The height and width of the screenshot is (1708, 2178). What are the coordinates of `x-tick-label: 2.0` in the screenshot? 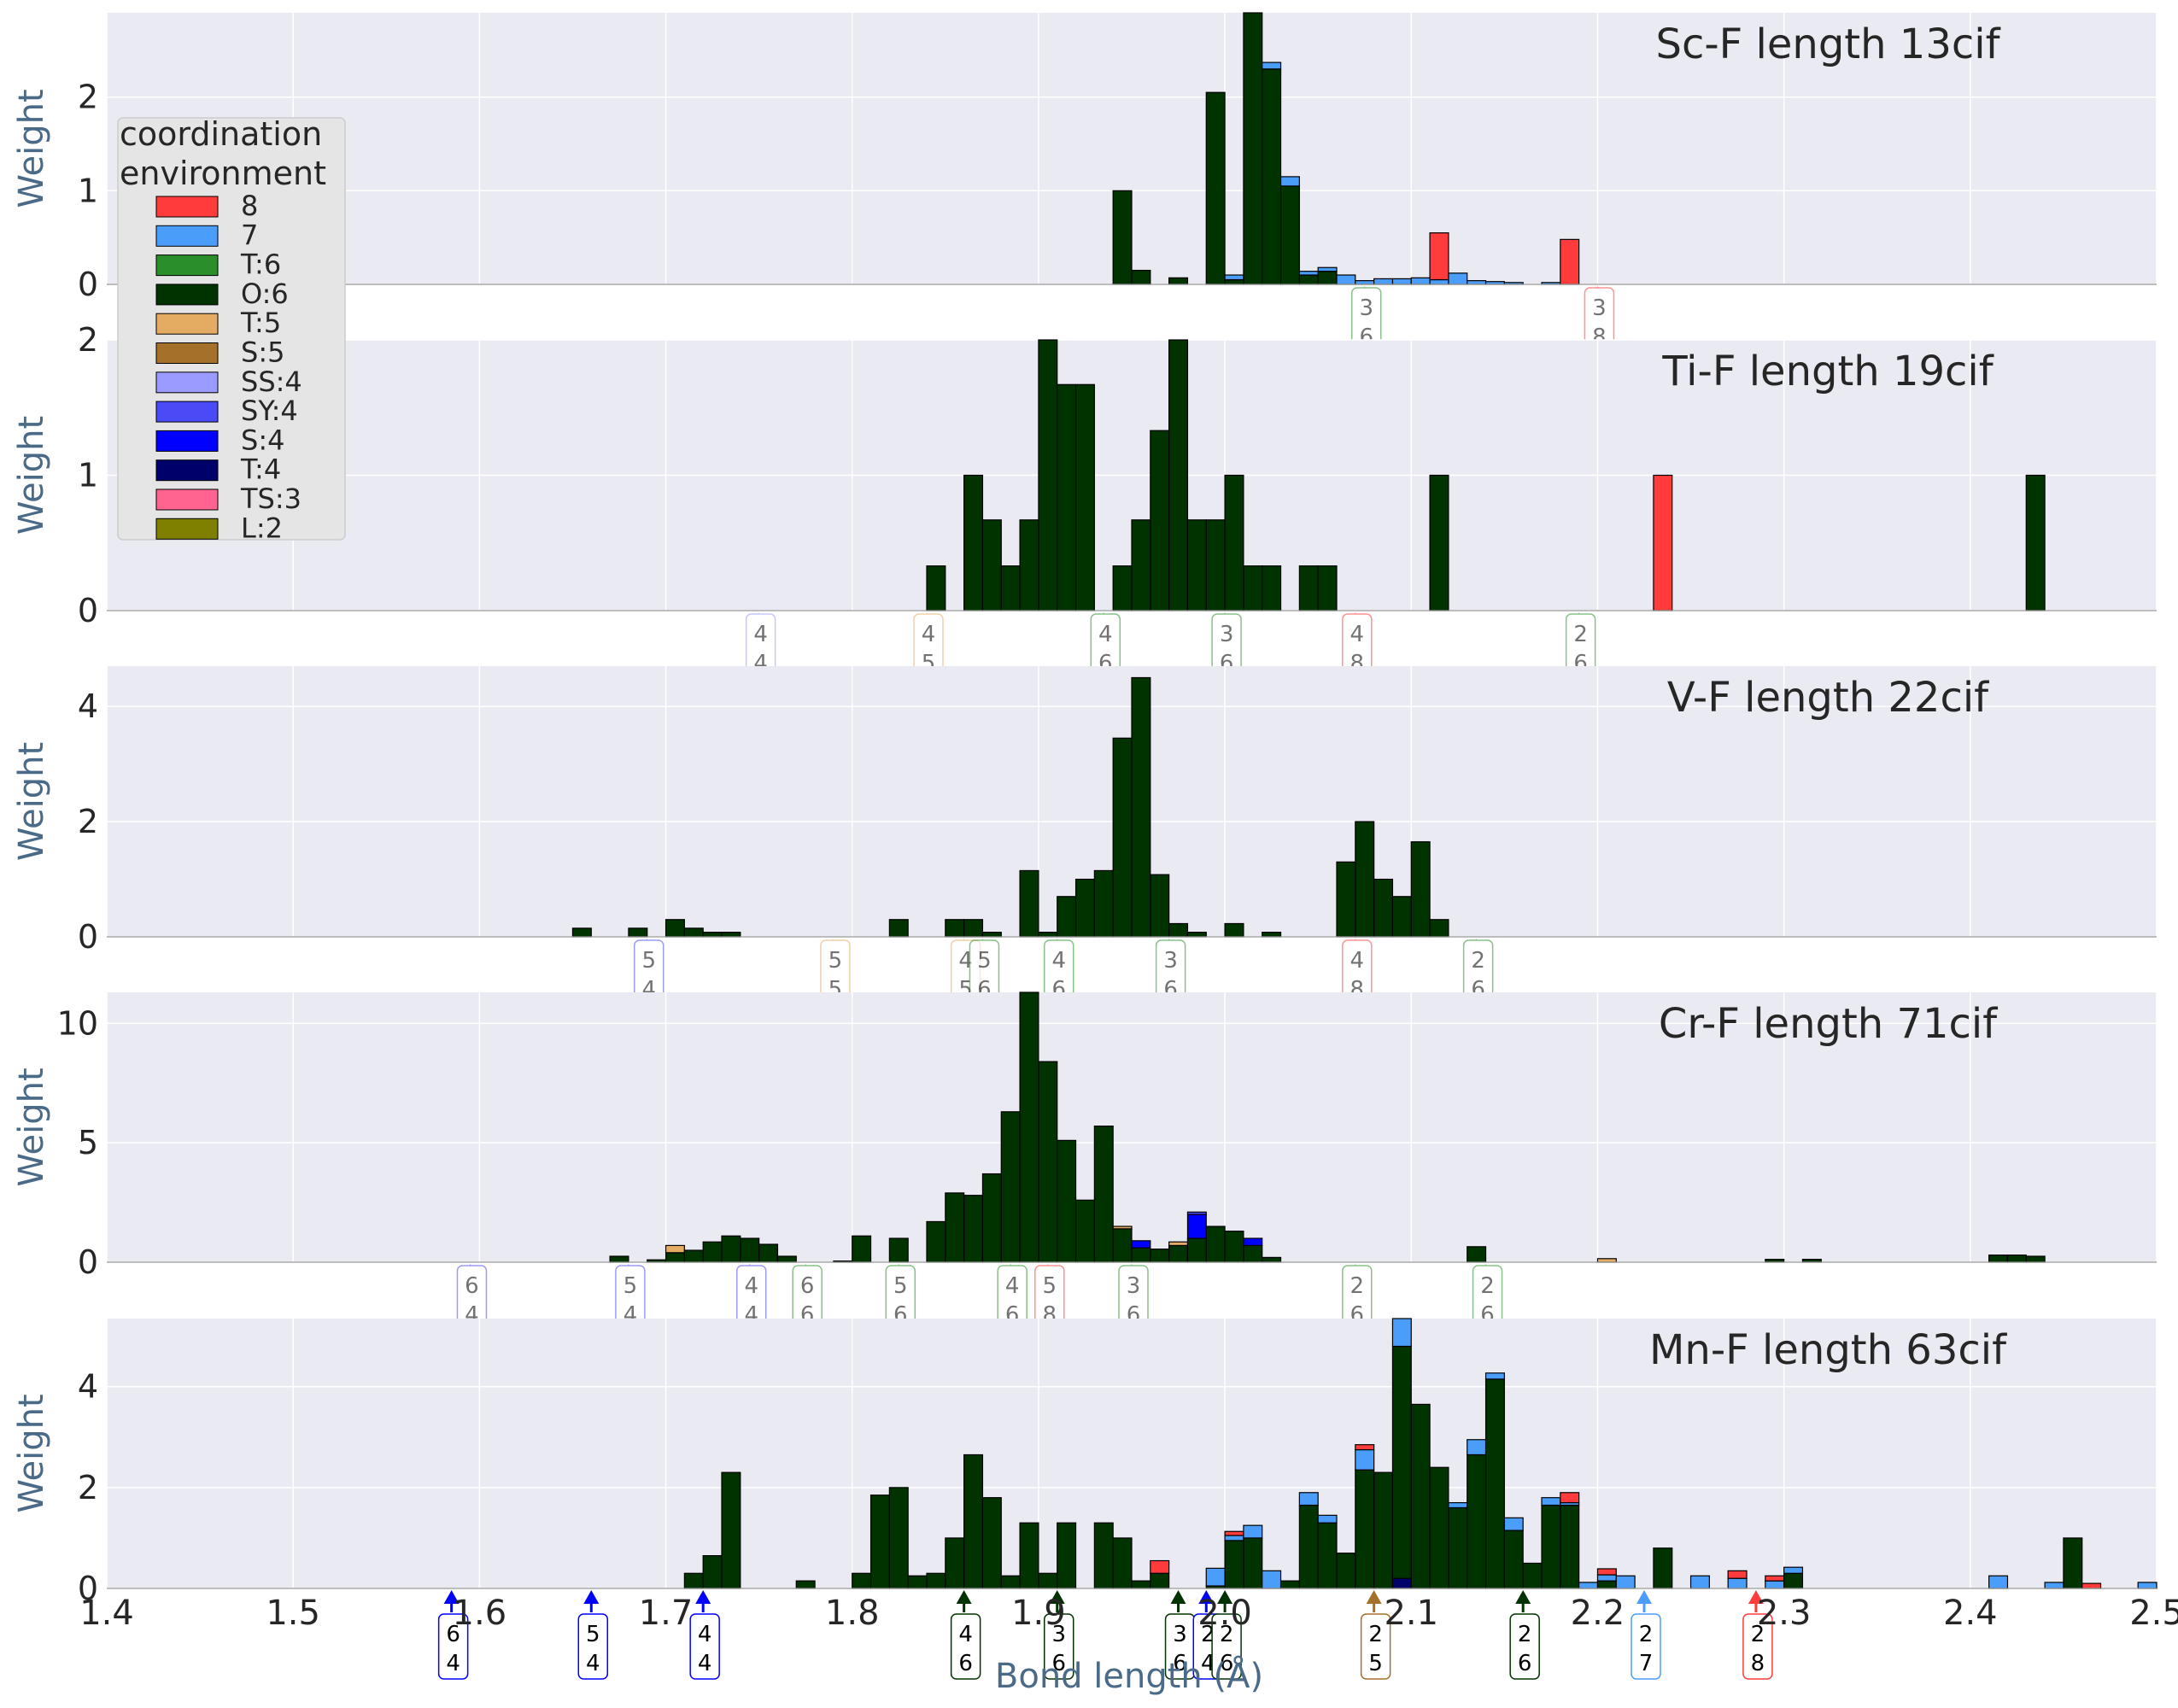 It's located at (1224, 1613).